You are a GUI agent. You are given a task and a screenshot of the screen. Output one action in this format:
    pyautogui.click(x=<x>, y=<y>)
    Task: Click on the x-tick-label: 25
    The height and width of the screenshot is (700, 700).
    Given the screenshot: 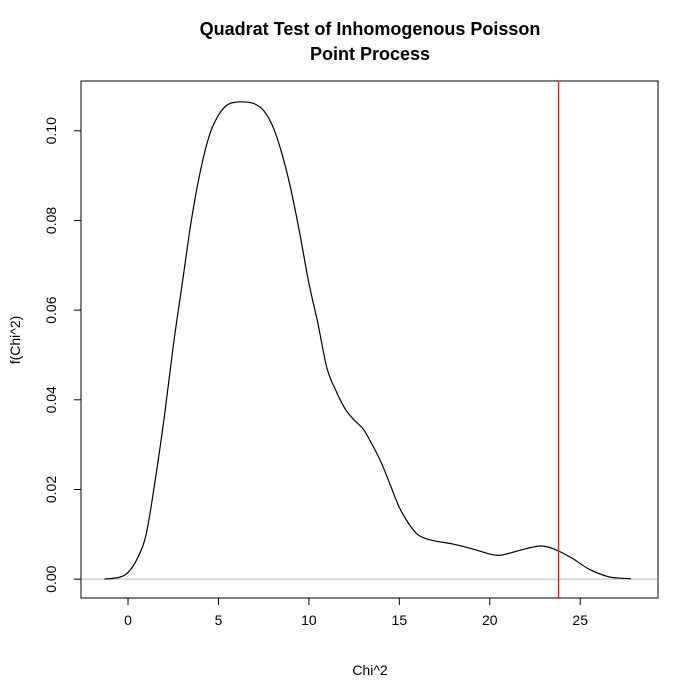 What is the action you would take?
    pyautogui.click(x=580, y=620)
    